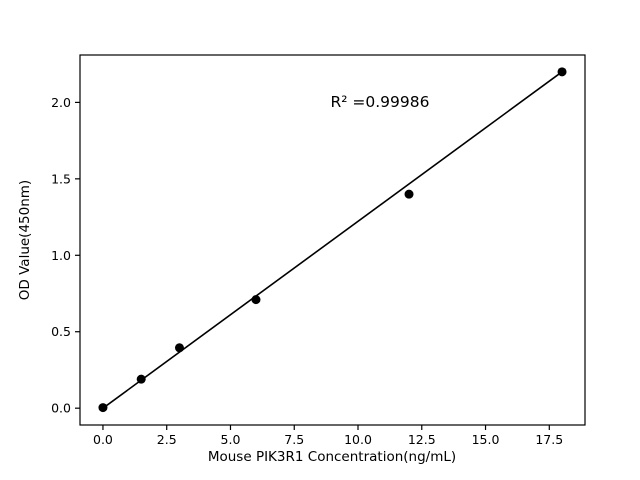  Describe the element at coordinates (61, 102) in the screenshot. I see `y-tick-label: 2.0` at that location.